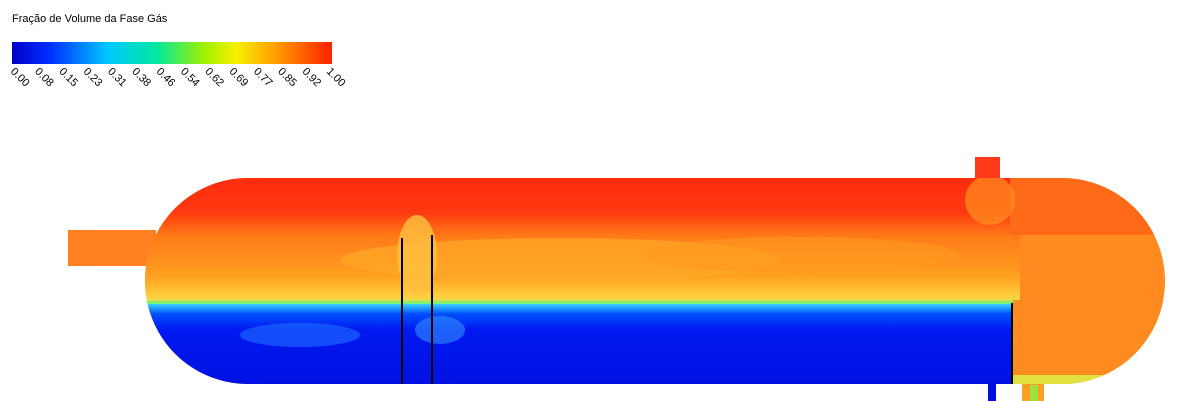  Describe the element at coordinates (68, 78) in the screenshot. I see `colorbar-tick-label: 0.15` at that location.